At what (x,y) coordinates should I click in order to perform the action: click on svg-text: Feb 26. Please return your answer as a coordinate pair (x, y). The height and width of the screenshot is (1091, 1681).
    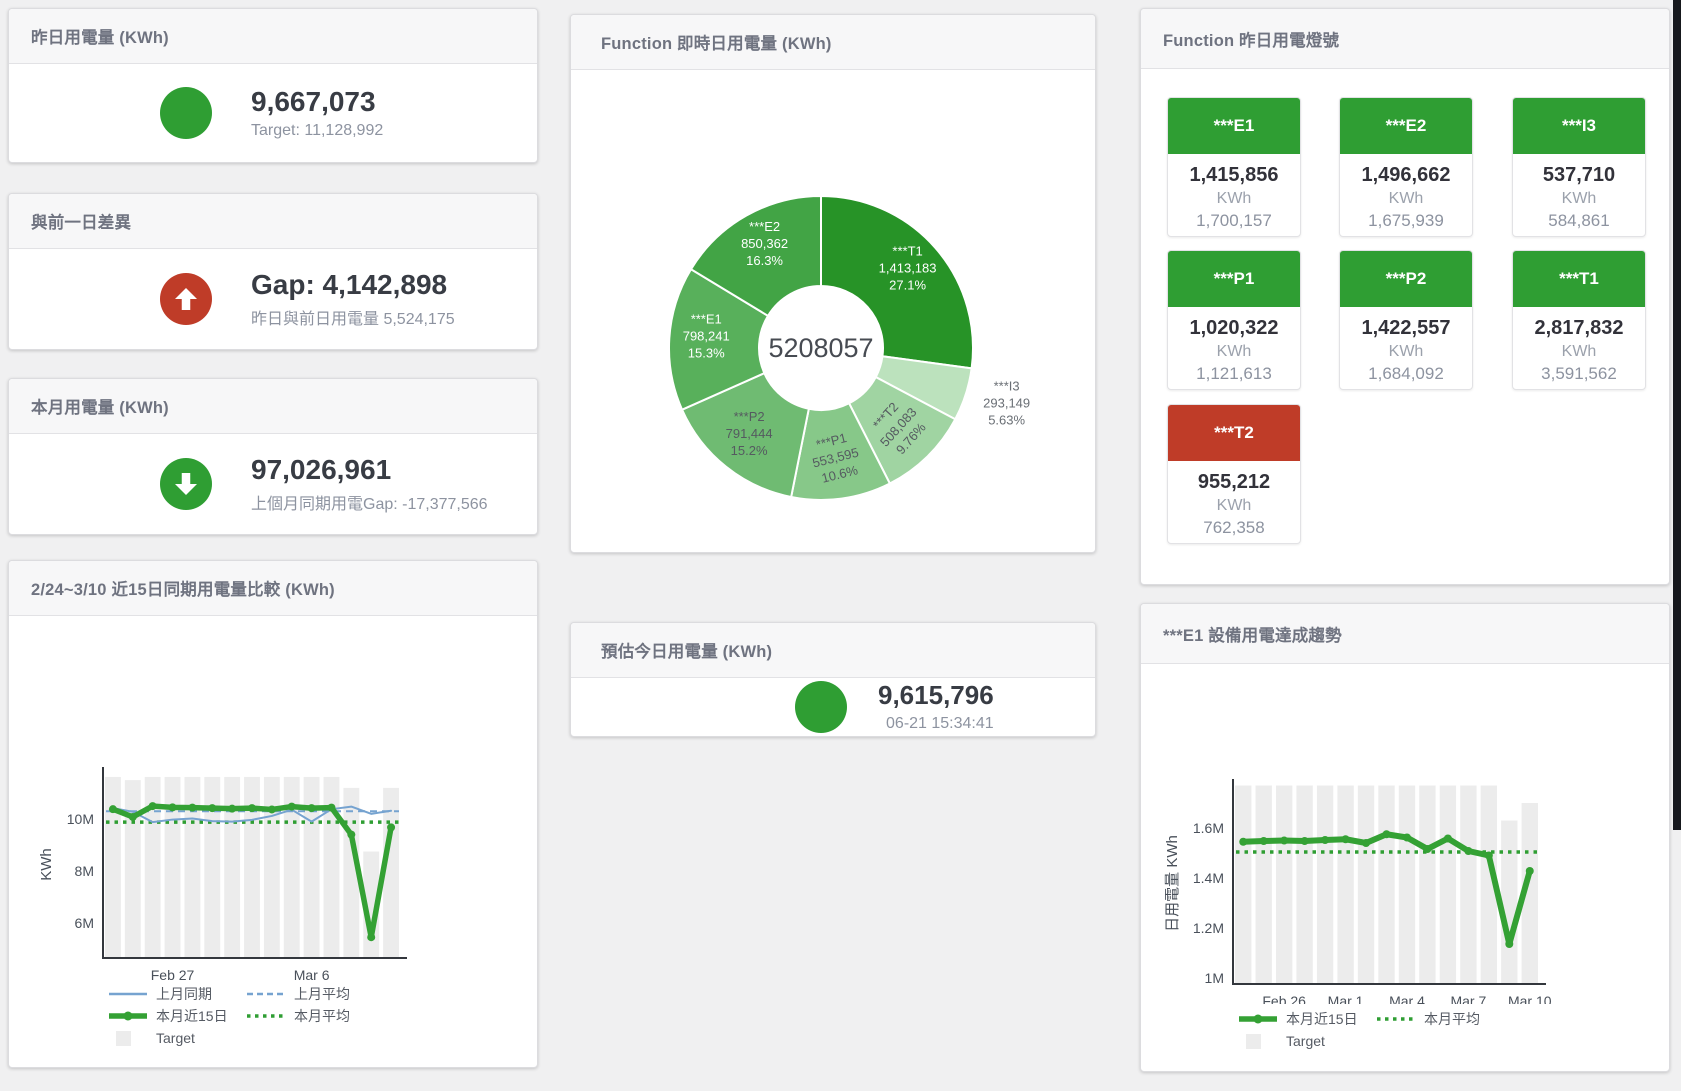
    Looking at the image, I should click on (1284, 998).